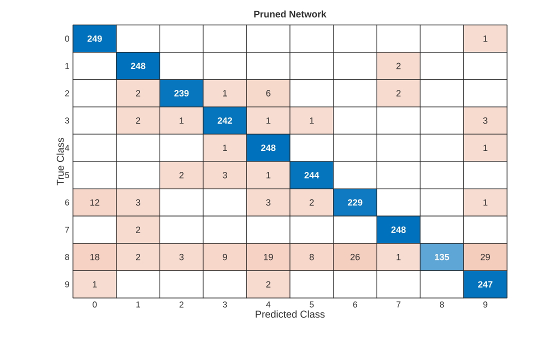  Describe the element at coordinates (67, 147) in the screenshot. I see `y-tick-label: 4` at that location.